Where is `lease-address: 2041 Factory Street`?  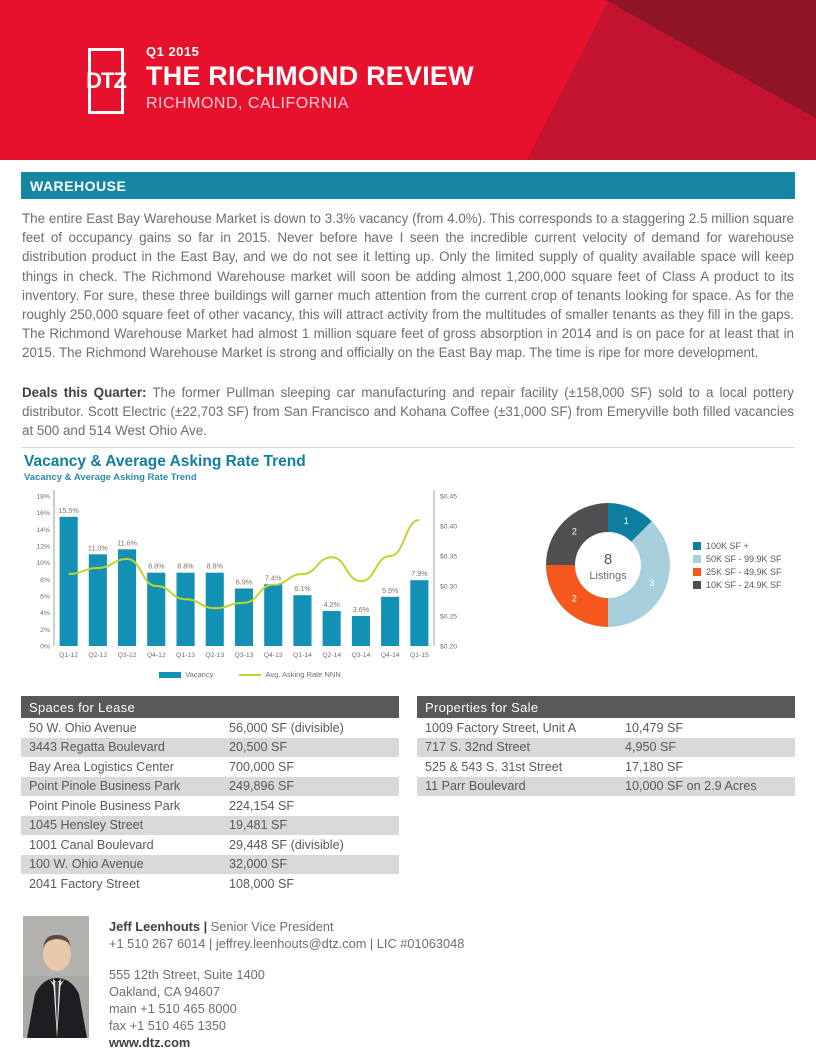 lease-address: 2041 Factory Street is located at coordinates (84, 883).